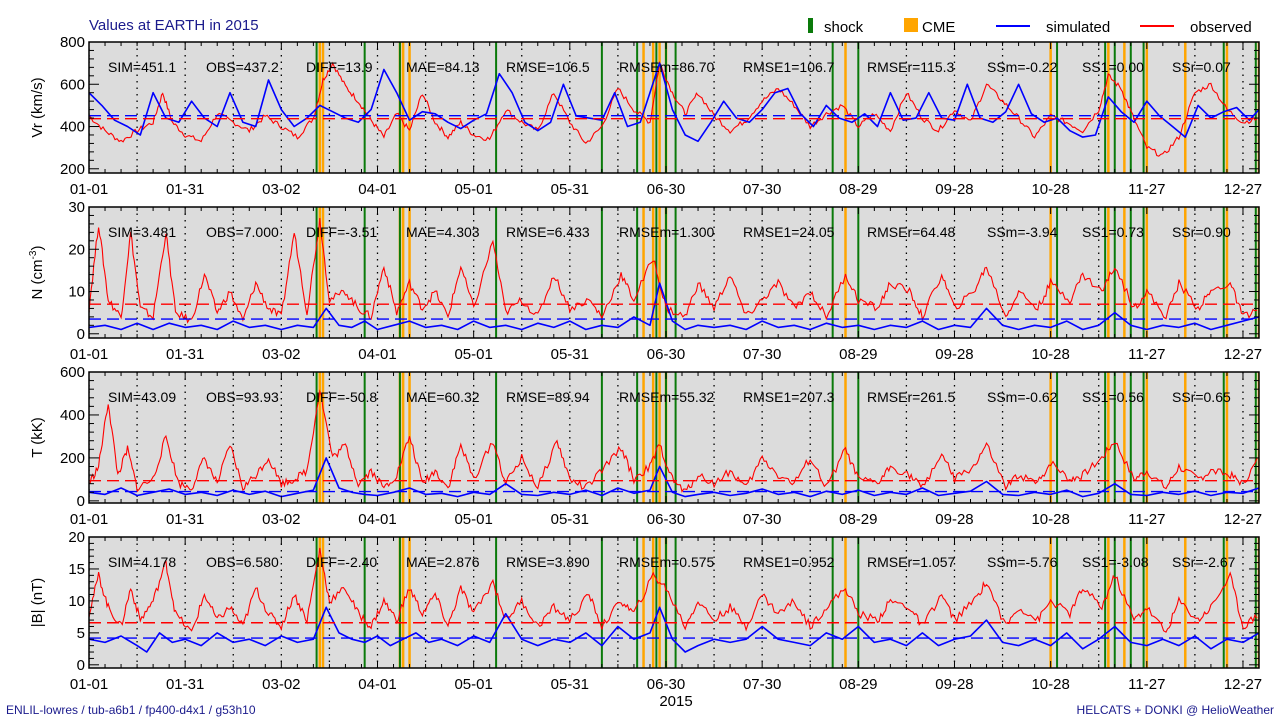  I want to click on y-axis-label: N (cm-3), so click(37, 273).